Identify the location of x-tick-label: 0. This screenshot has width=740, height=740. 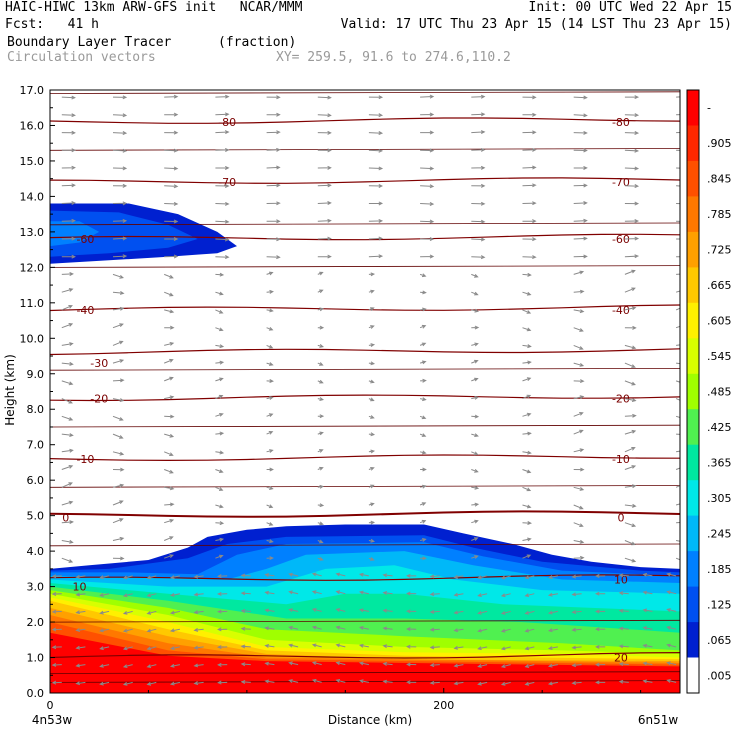
(50, 705).